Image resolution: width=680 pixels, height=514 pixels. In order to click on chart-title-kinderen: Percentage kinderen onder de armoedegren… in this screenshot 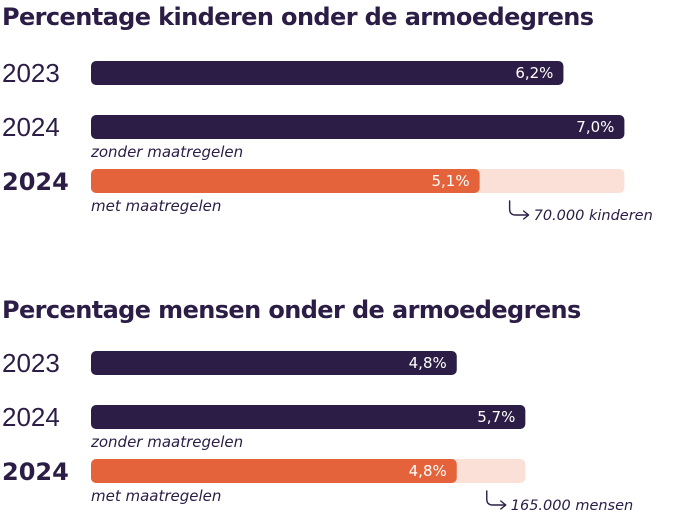, I will do `click(298, 17)`.